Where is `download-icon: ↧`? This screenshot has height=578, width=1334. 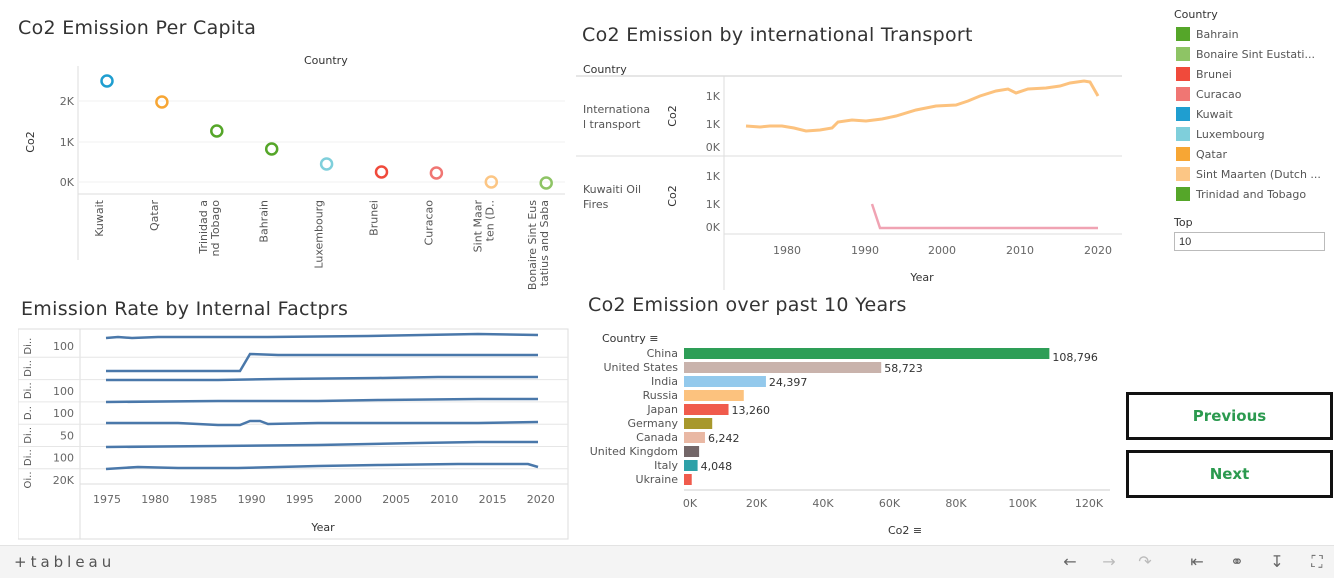 download-icon: ↧ is located at coordinates (1277, 561).